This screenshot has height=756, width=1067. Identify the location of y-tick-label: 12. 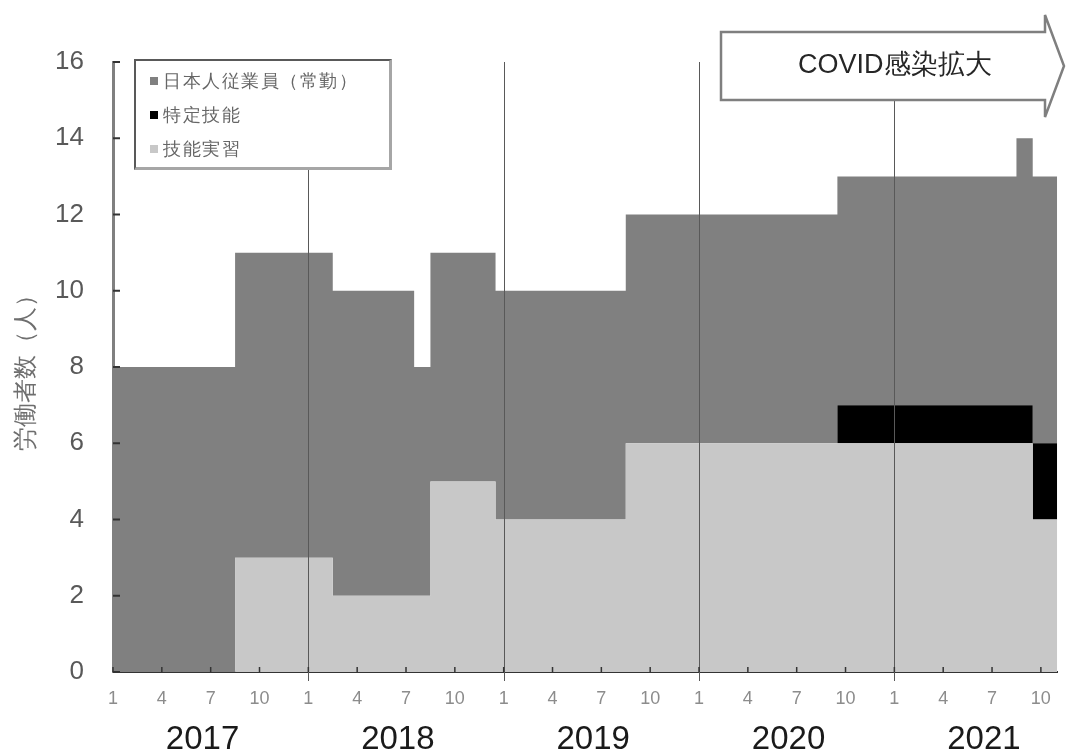
(69, 212).